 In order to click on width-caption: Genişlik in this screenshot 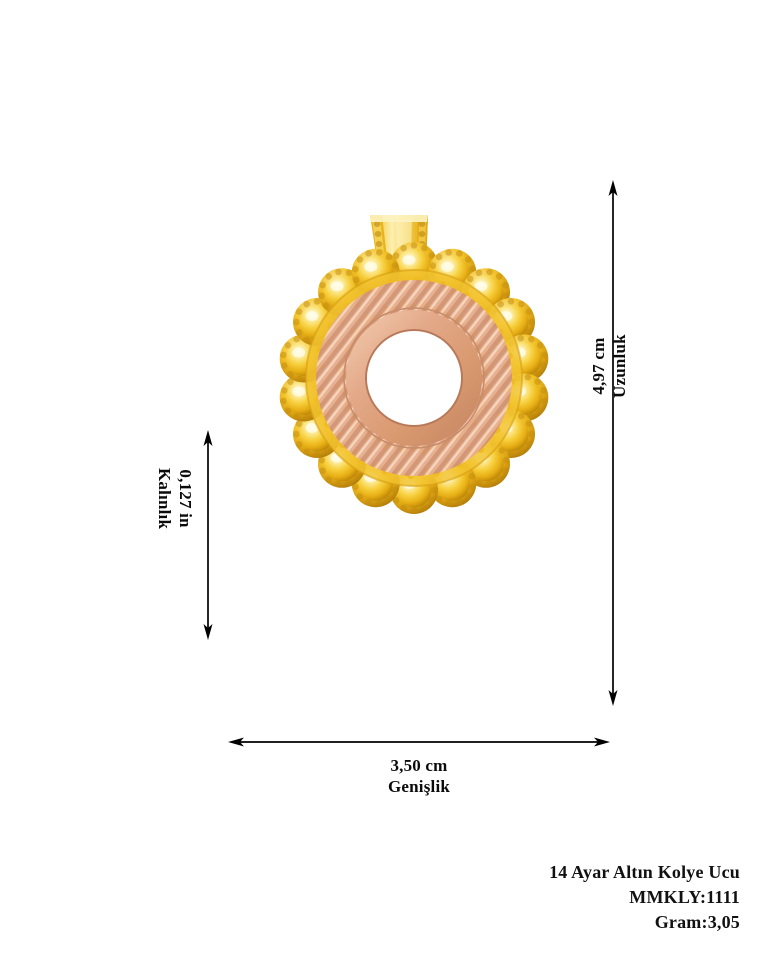, I will do `click(419, 786)`.